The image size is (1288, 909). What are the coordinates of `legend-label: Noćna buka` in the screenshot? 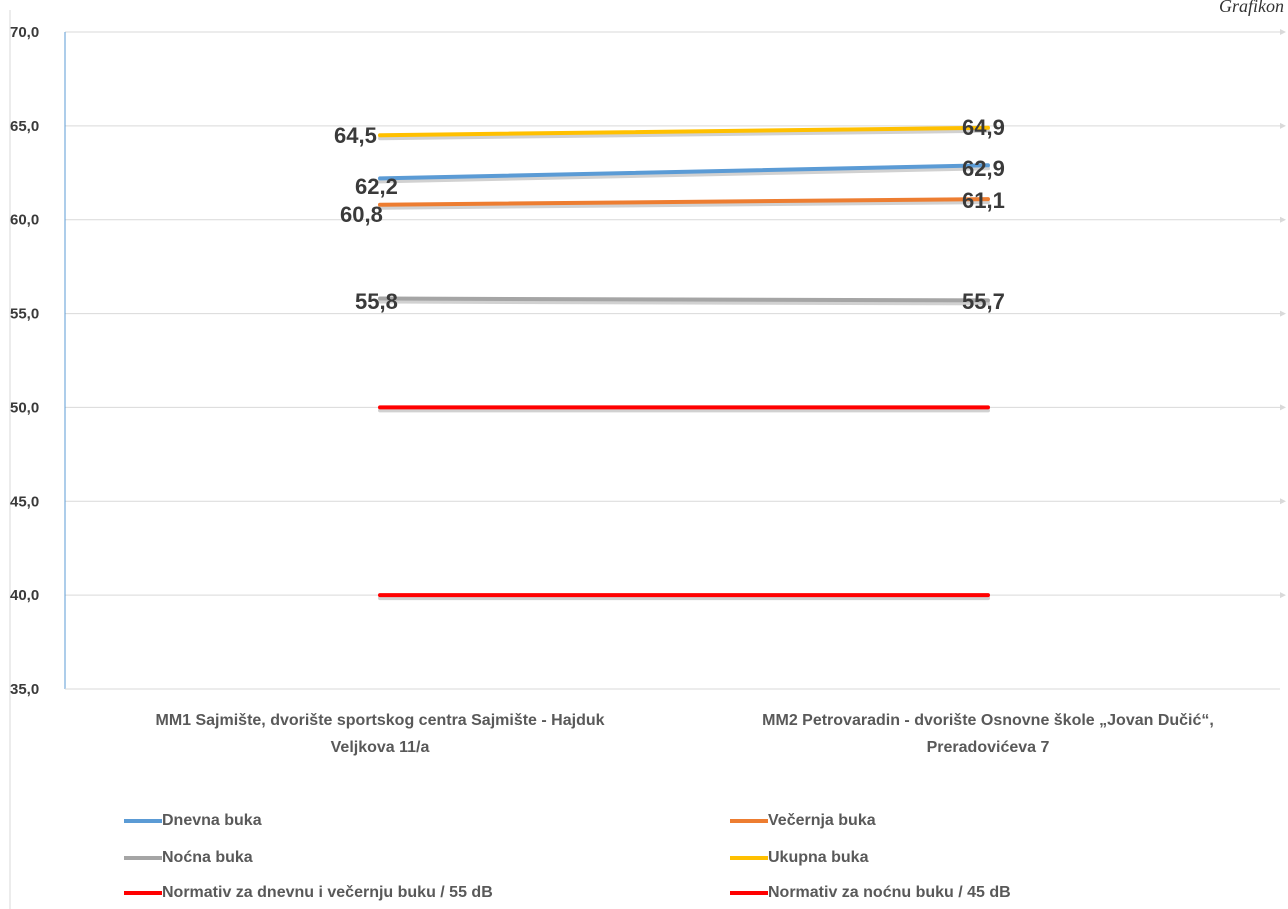 It's located at (207, 857).